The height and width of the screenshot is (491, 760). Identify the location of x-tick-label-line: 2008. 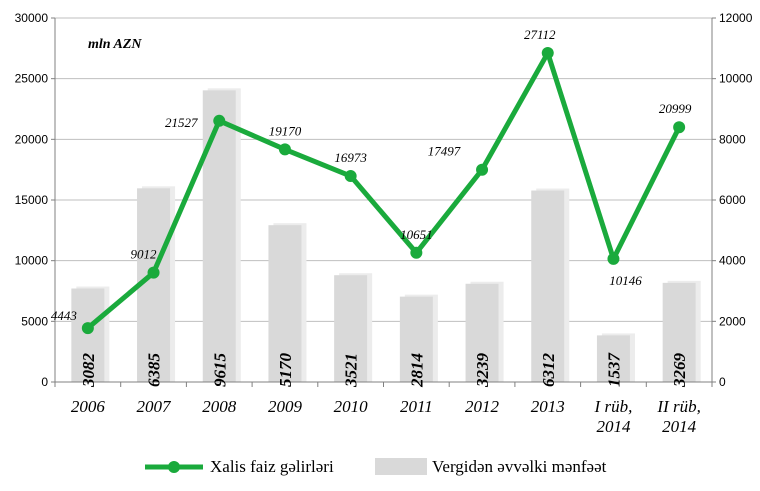
(219, 406).